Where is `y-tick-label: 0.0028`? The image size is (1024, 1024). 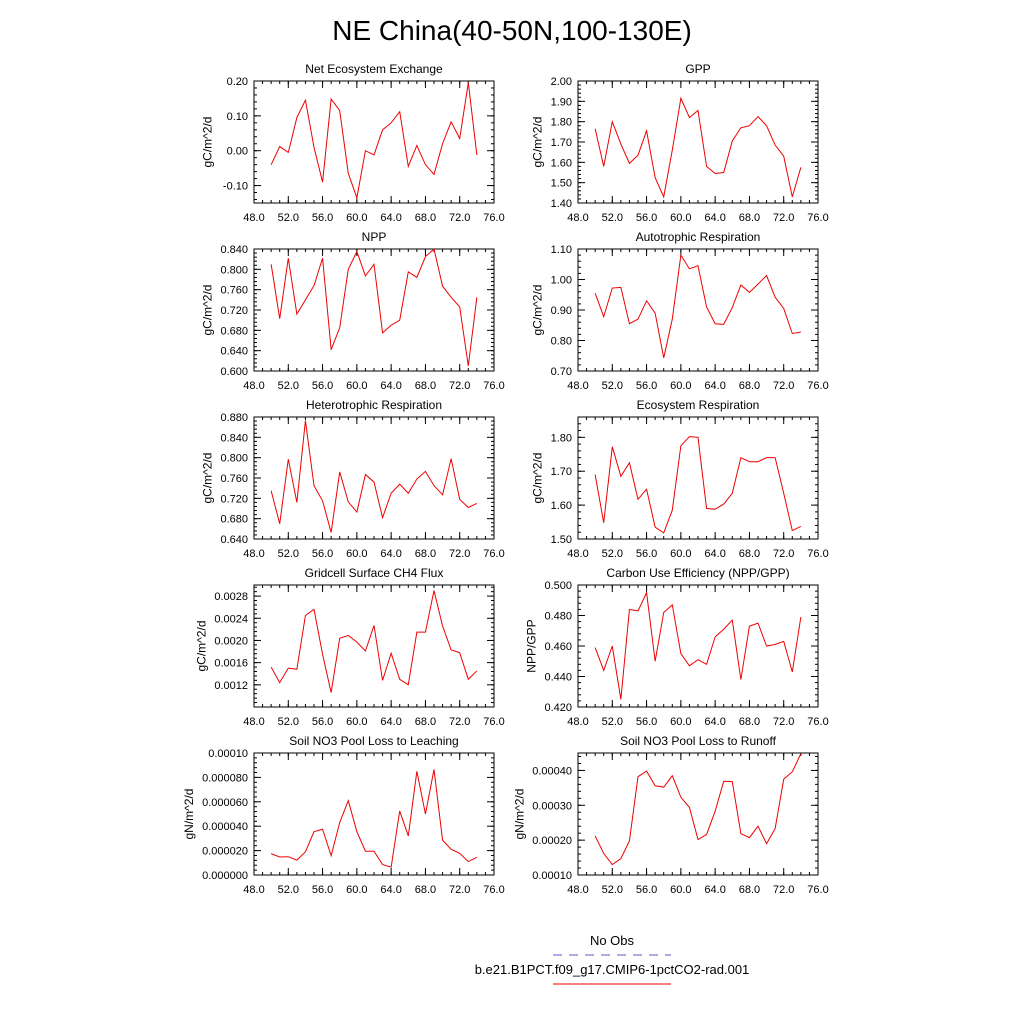
y-tick-label: 0.0028 is located at coordinates (231, 597).